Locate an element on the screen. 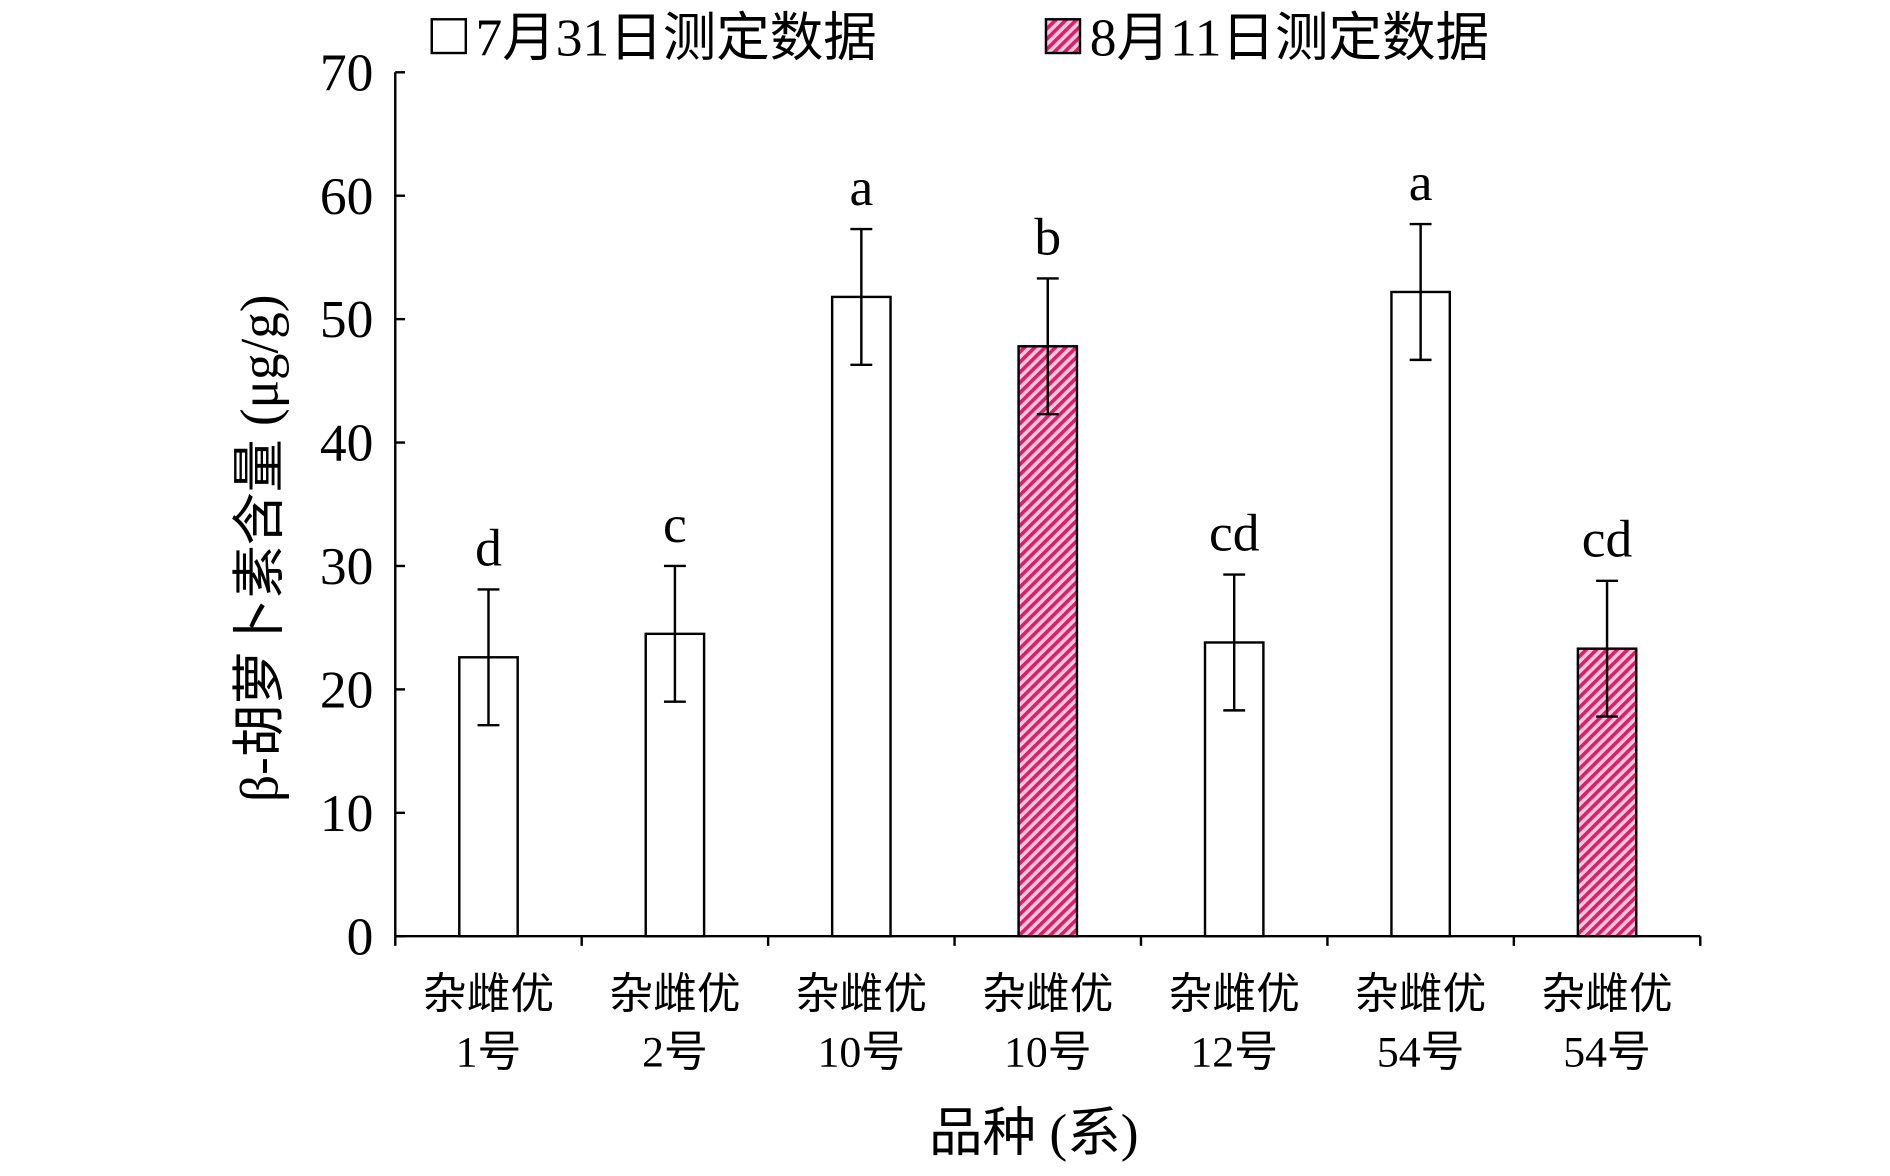  y-tick-label: 20 is located at coordinates (346, 690).